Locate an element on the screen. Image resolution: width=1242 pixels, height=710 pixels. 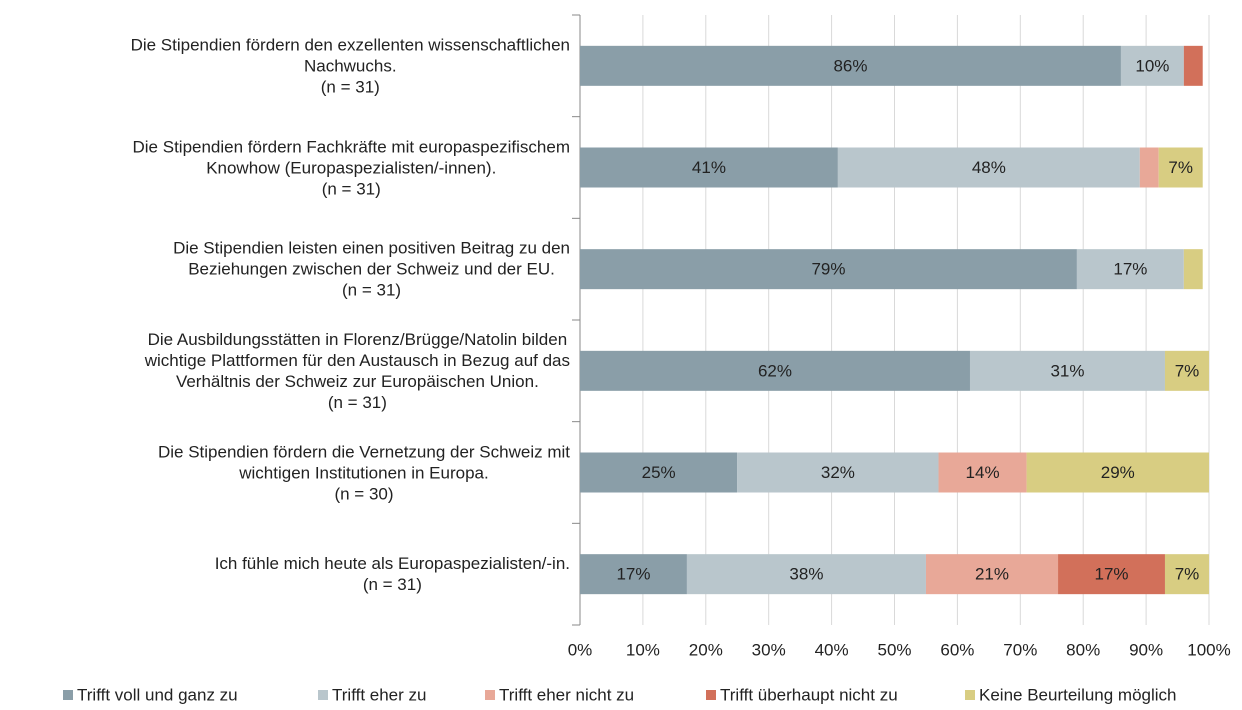
x-tick-label: 70% is located at coordinates (1020, 649).